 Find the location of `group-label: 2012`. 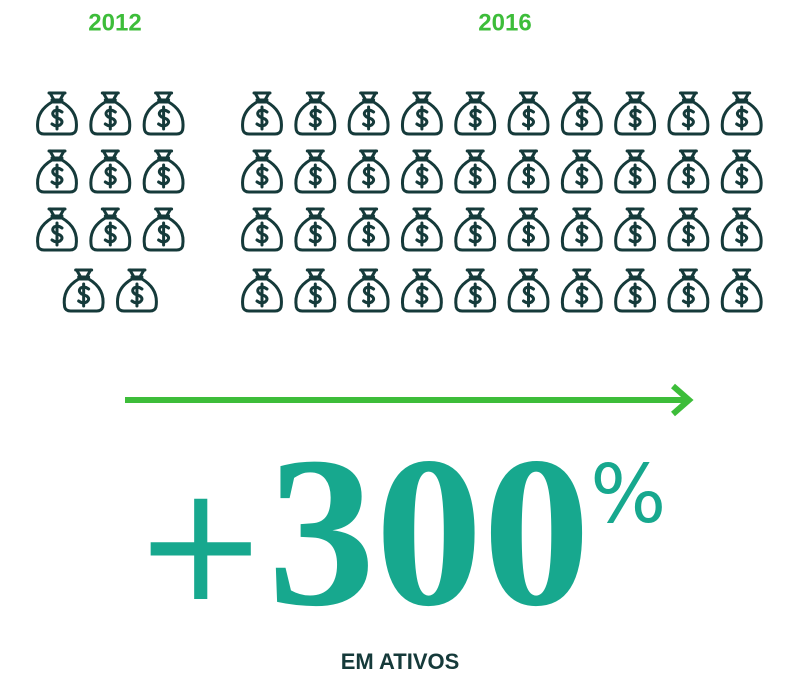

group-label: 2012 is located at coordinates (114, 22).